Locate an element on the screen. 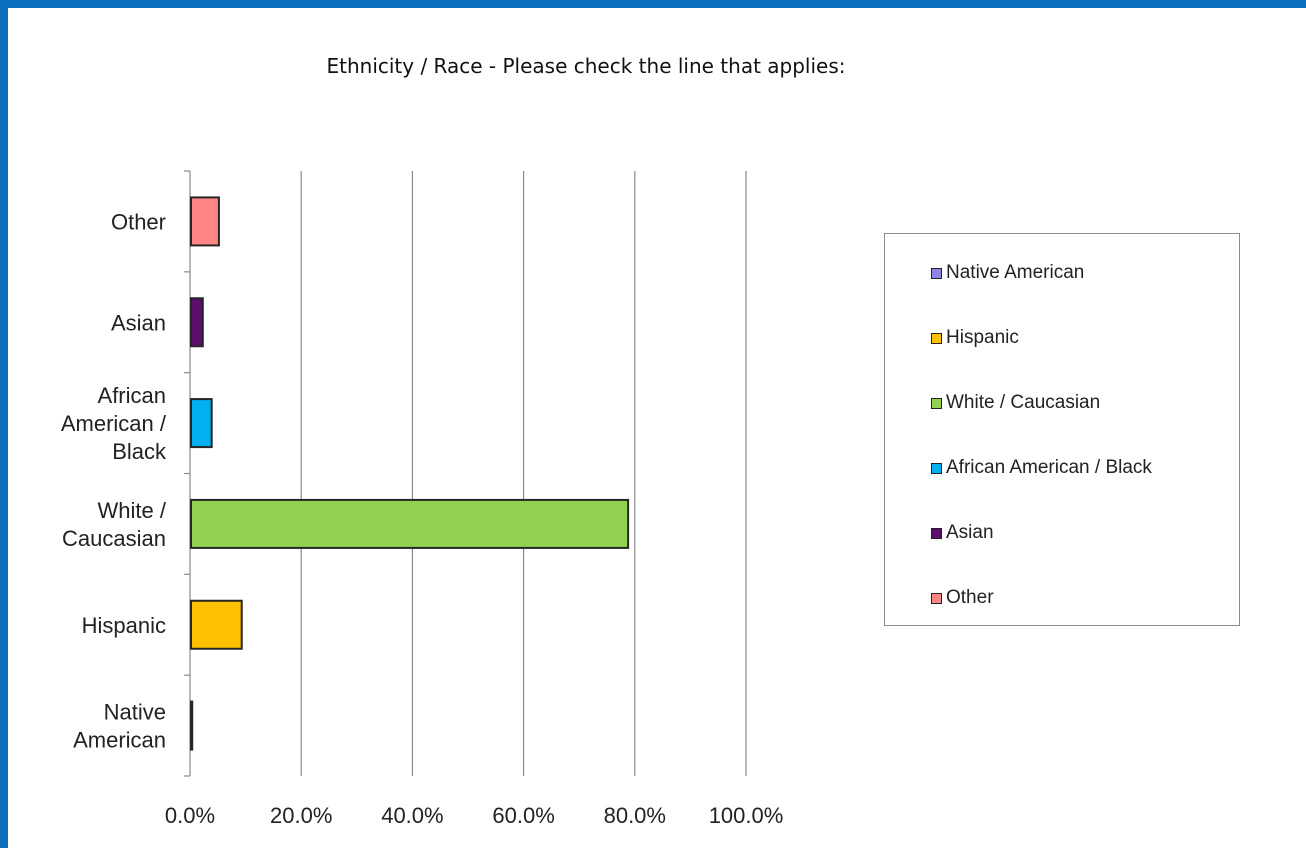  category-label: Asian is located at coordinates (138, 322).